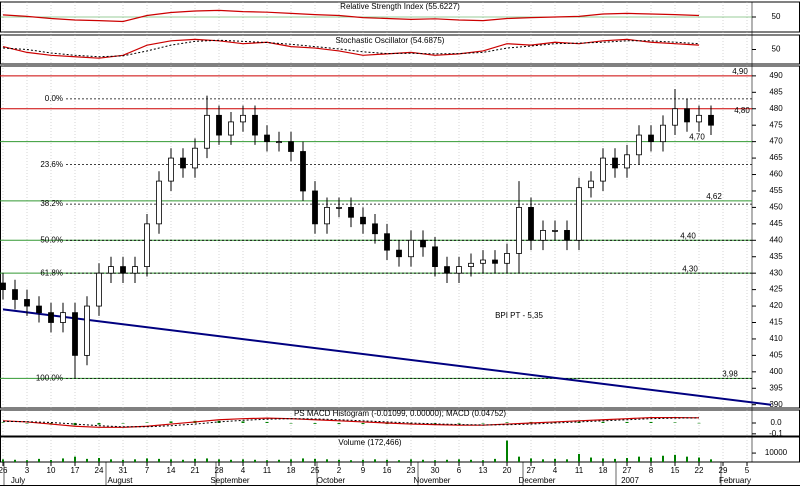 This screenshot has width=800, height=486. What do you see at coordinates (315, 470) in the screenshot?
I see `date-label: 25` at bounding box center [315, 470].